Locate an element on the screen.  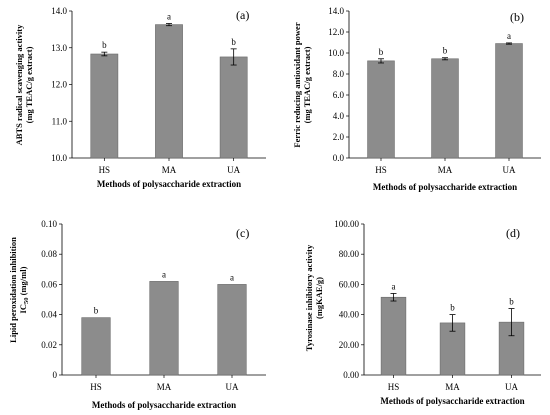
y-tick-label: 2.0 is located at coordinates (339, 137).